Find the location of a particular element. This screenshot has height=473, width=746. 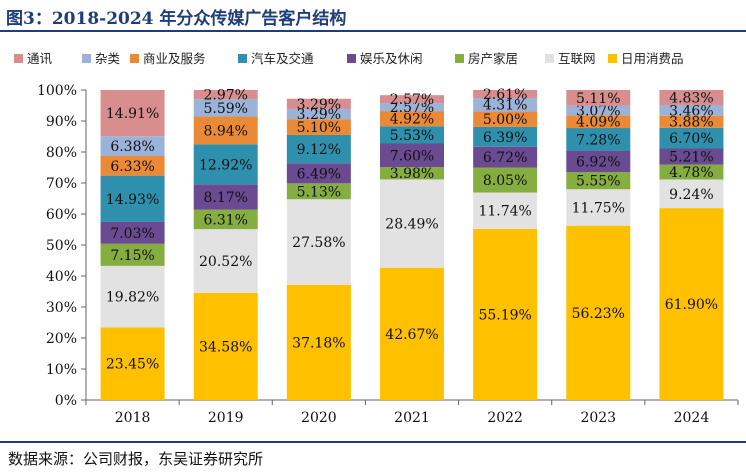

data-label: 6.31% is located at coordinates (225, 220).